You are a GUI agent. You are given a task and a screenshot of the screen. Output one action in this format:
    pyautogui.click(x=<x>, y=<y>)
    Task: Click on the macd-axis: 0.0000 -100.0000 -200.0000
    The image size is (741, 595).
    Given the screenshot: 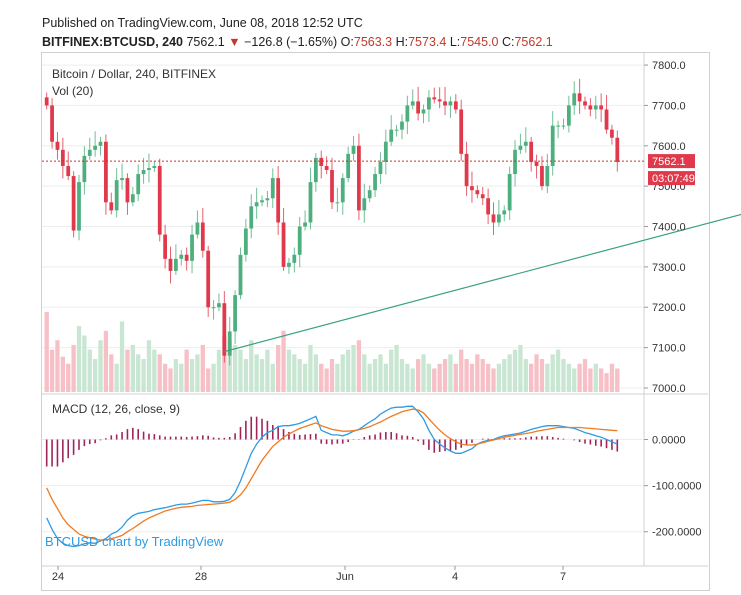 What is the action you would take?
    pyautogui.click(x=673, y=487)
    